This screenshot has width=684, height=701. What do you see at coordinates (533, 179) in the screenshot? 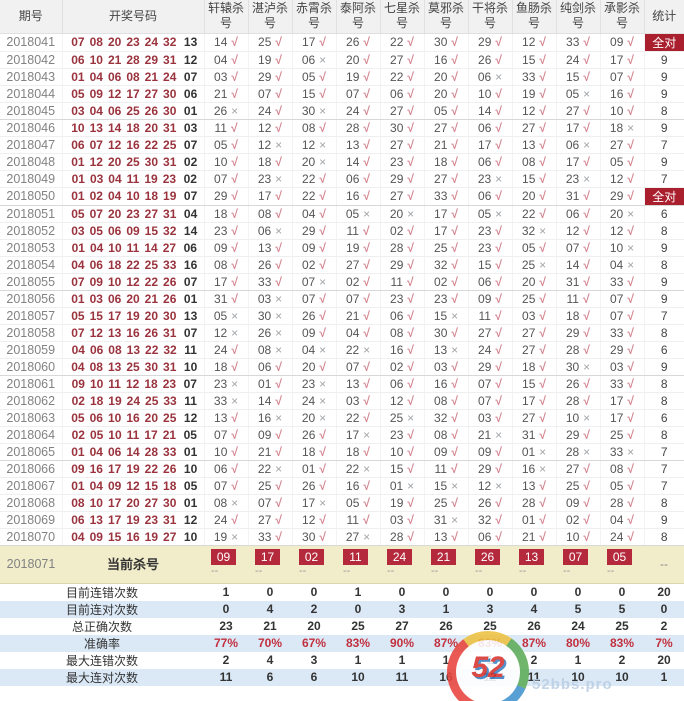
I see `kill-number-cell: 15 √` at bounding box center [533, 179].